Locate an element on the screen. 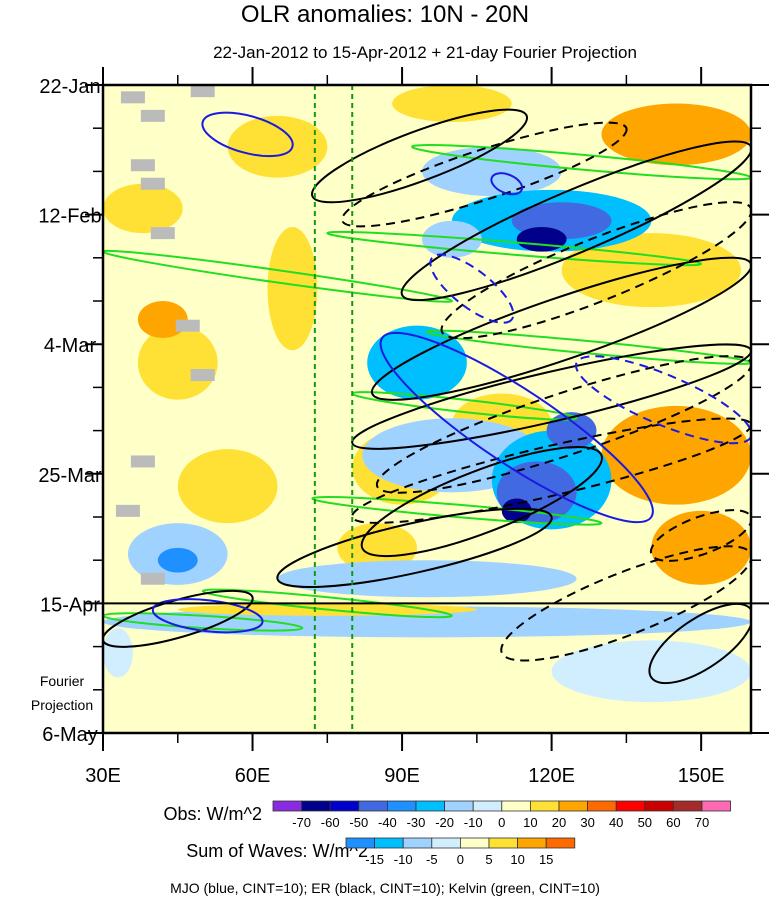 This screenshot has width=770, height=899. colorbar-tick-label: 20 is located at coordinates (559, 822).